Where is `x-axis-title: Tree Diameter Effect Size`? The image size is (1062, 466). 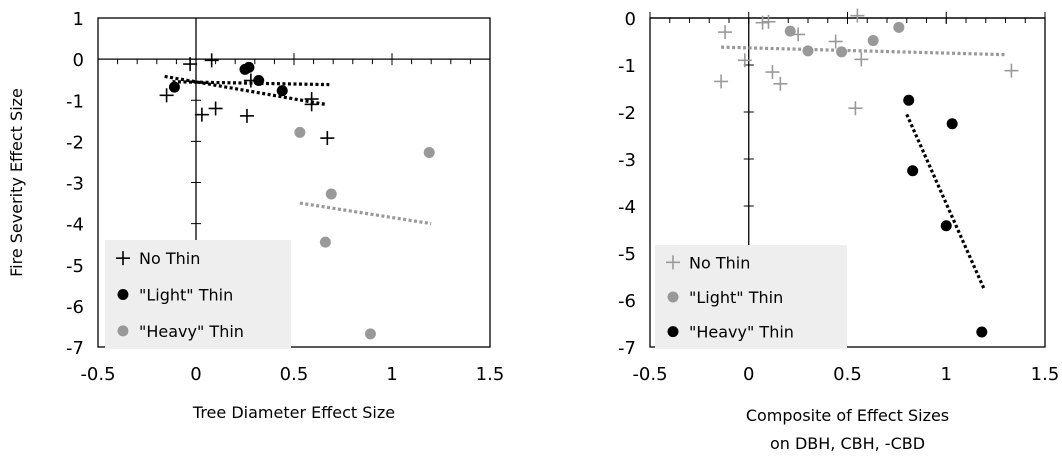 x-axis-title: Tree Diameter Effect Size is located at coordinates (293, 412).